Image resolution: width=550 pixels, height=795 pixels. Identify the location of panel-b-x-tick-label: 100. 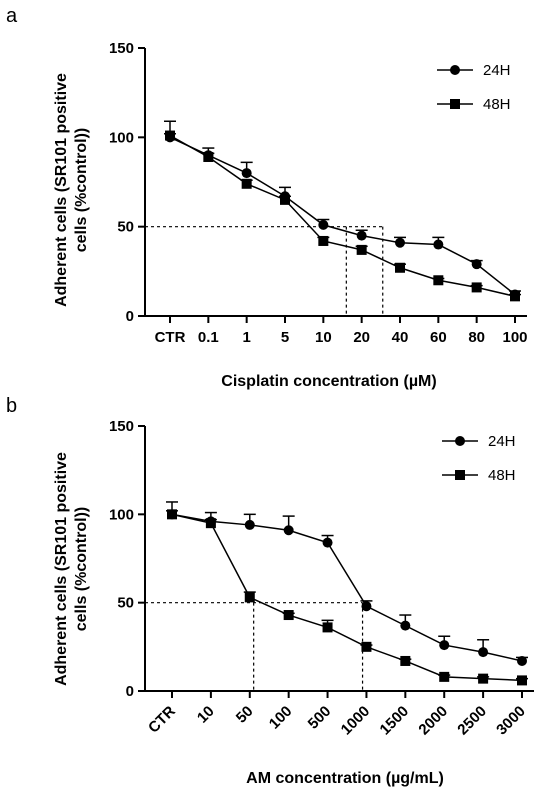
(281, 718).